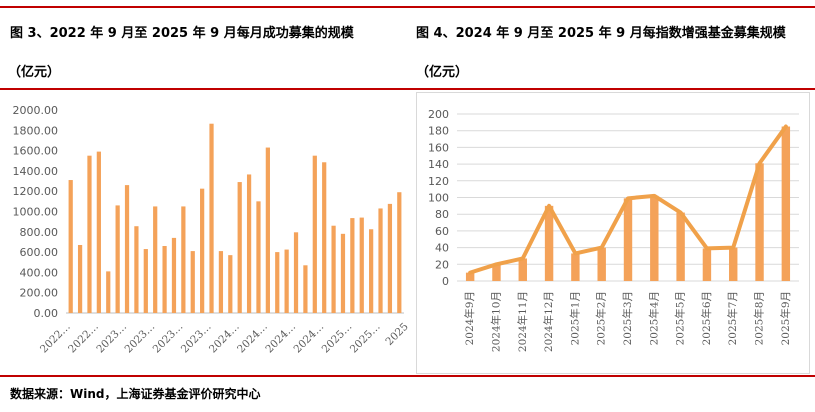 The width and height of the screenshot is (815, 412). I want to click on x-tick-label: 2025年9月, so click(785, 318).